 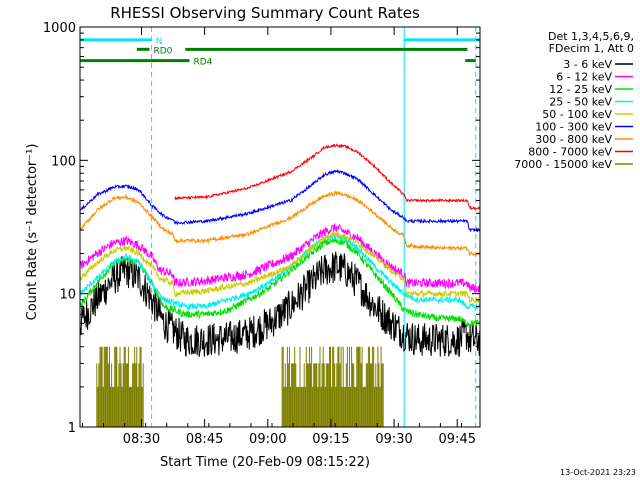 I want to click on x-tick-label-4: 09:15, so click(x=330, y=439).